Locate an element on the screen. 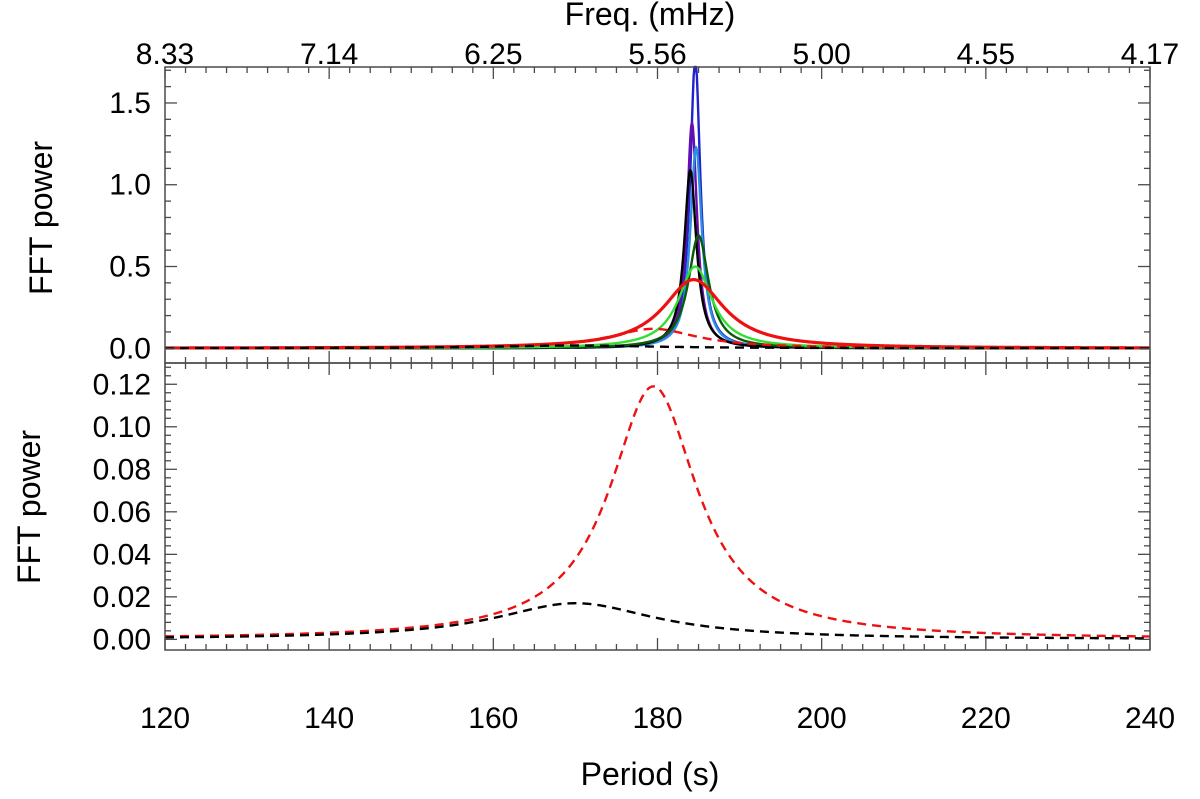 The width and height of the screenshot is (1200, 799). y-tick-label: 0.00 is located at coordinates (122, 639).